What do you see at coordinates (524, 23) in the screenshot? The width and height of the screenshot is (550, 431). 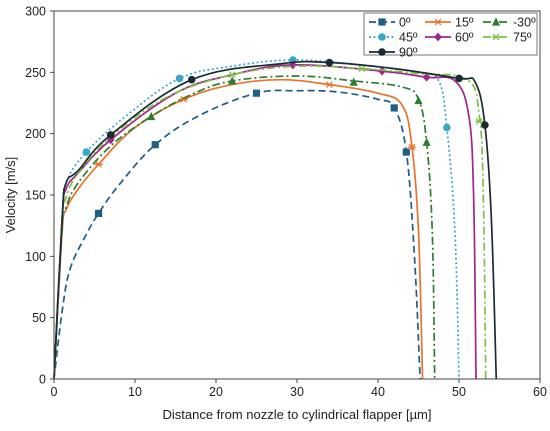 I see `legend-label-neg-30: -30º` at bounding box center [524, 23].